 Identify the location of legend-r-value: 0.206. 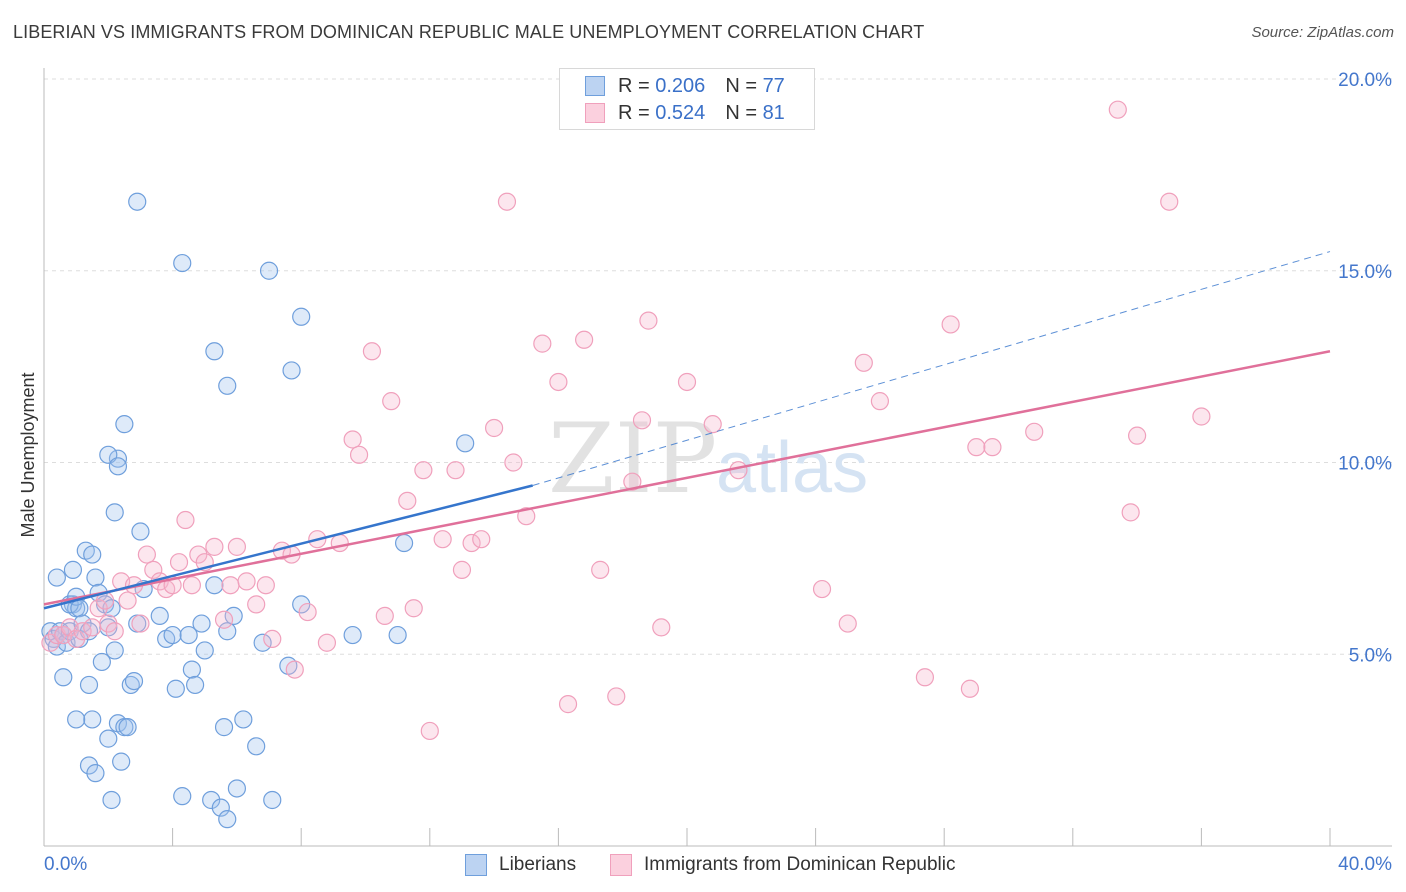
(680, 85).